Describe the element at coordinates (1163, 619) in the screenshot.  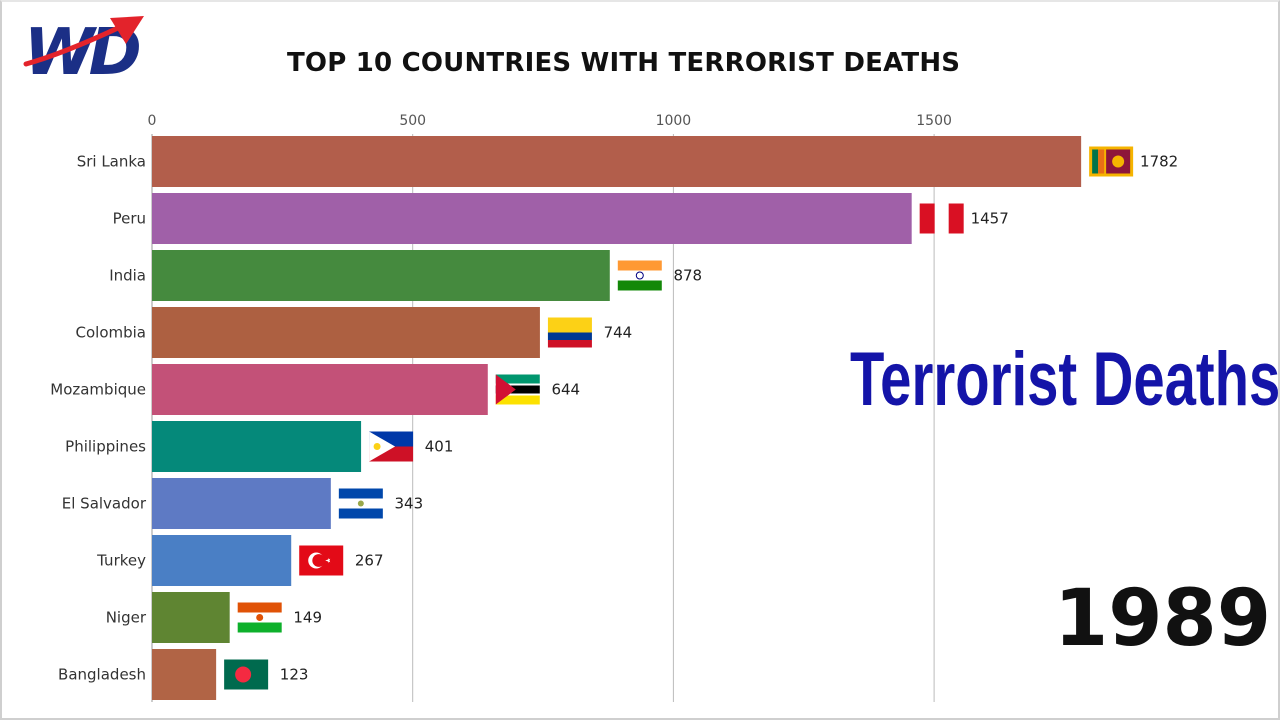
I see `year-label: 1989` at that location.